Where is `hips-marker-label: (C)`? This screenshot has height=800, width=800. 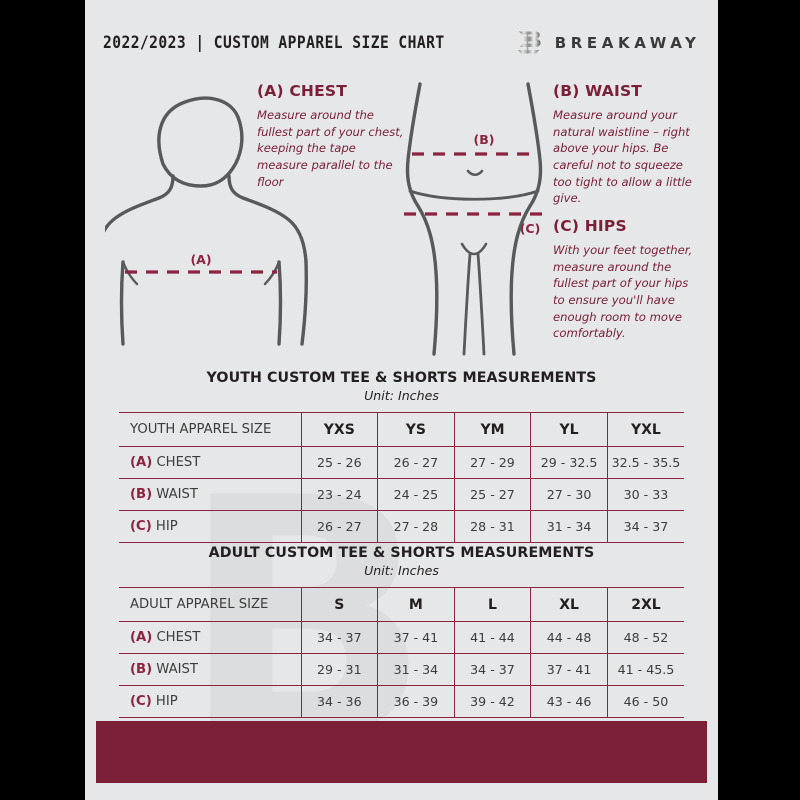
hips-marker-label: (C) is located at coordinates (530, 228).